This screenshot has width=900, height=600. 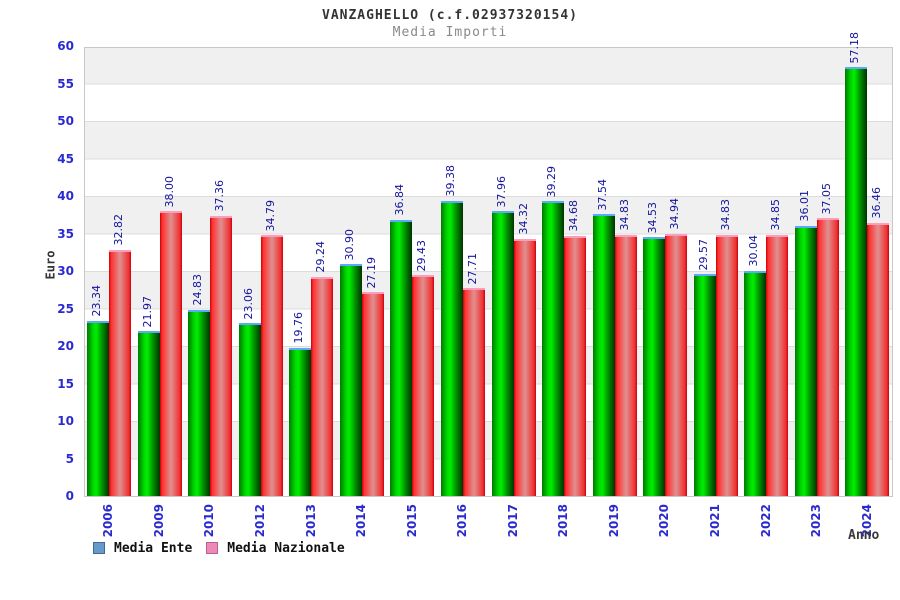 I want to click on bar-media-ente-2012, so click(x=249, y=409).